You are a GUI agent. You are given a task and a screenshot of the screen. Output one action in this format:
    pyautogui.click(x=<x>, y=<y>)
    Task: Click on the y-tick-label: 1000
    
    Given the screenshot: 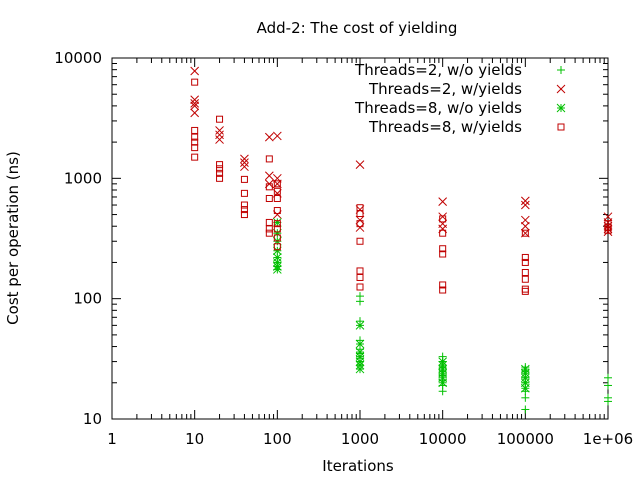 What is the action you would take?
    pyautogui.click(x=83, y=178)
    